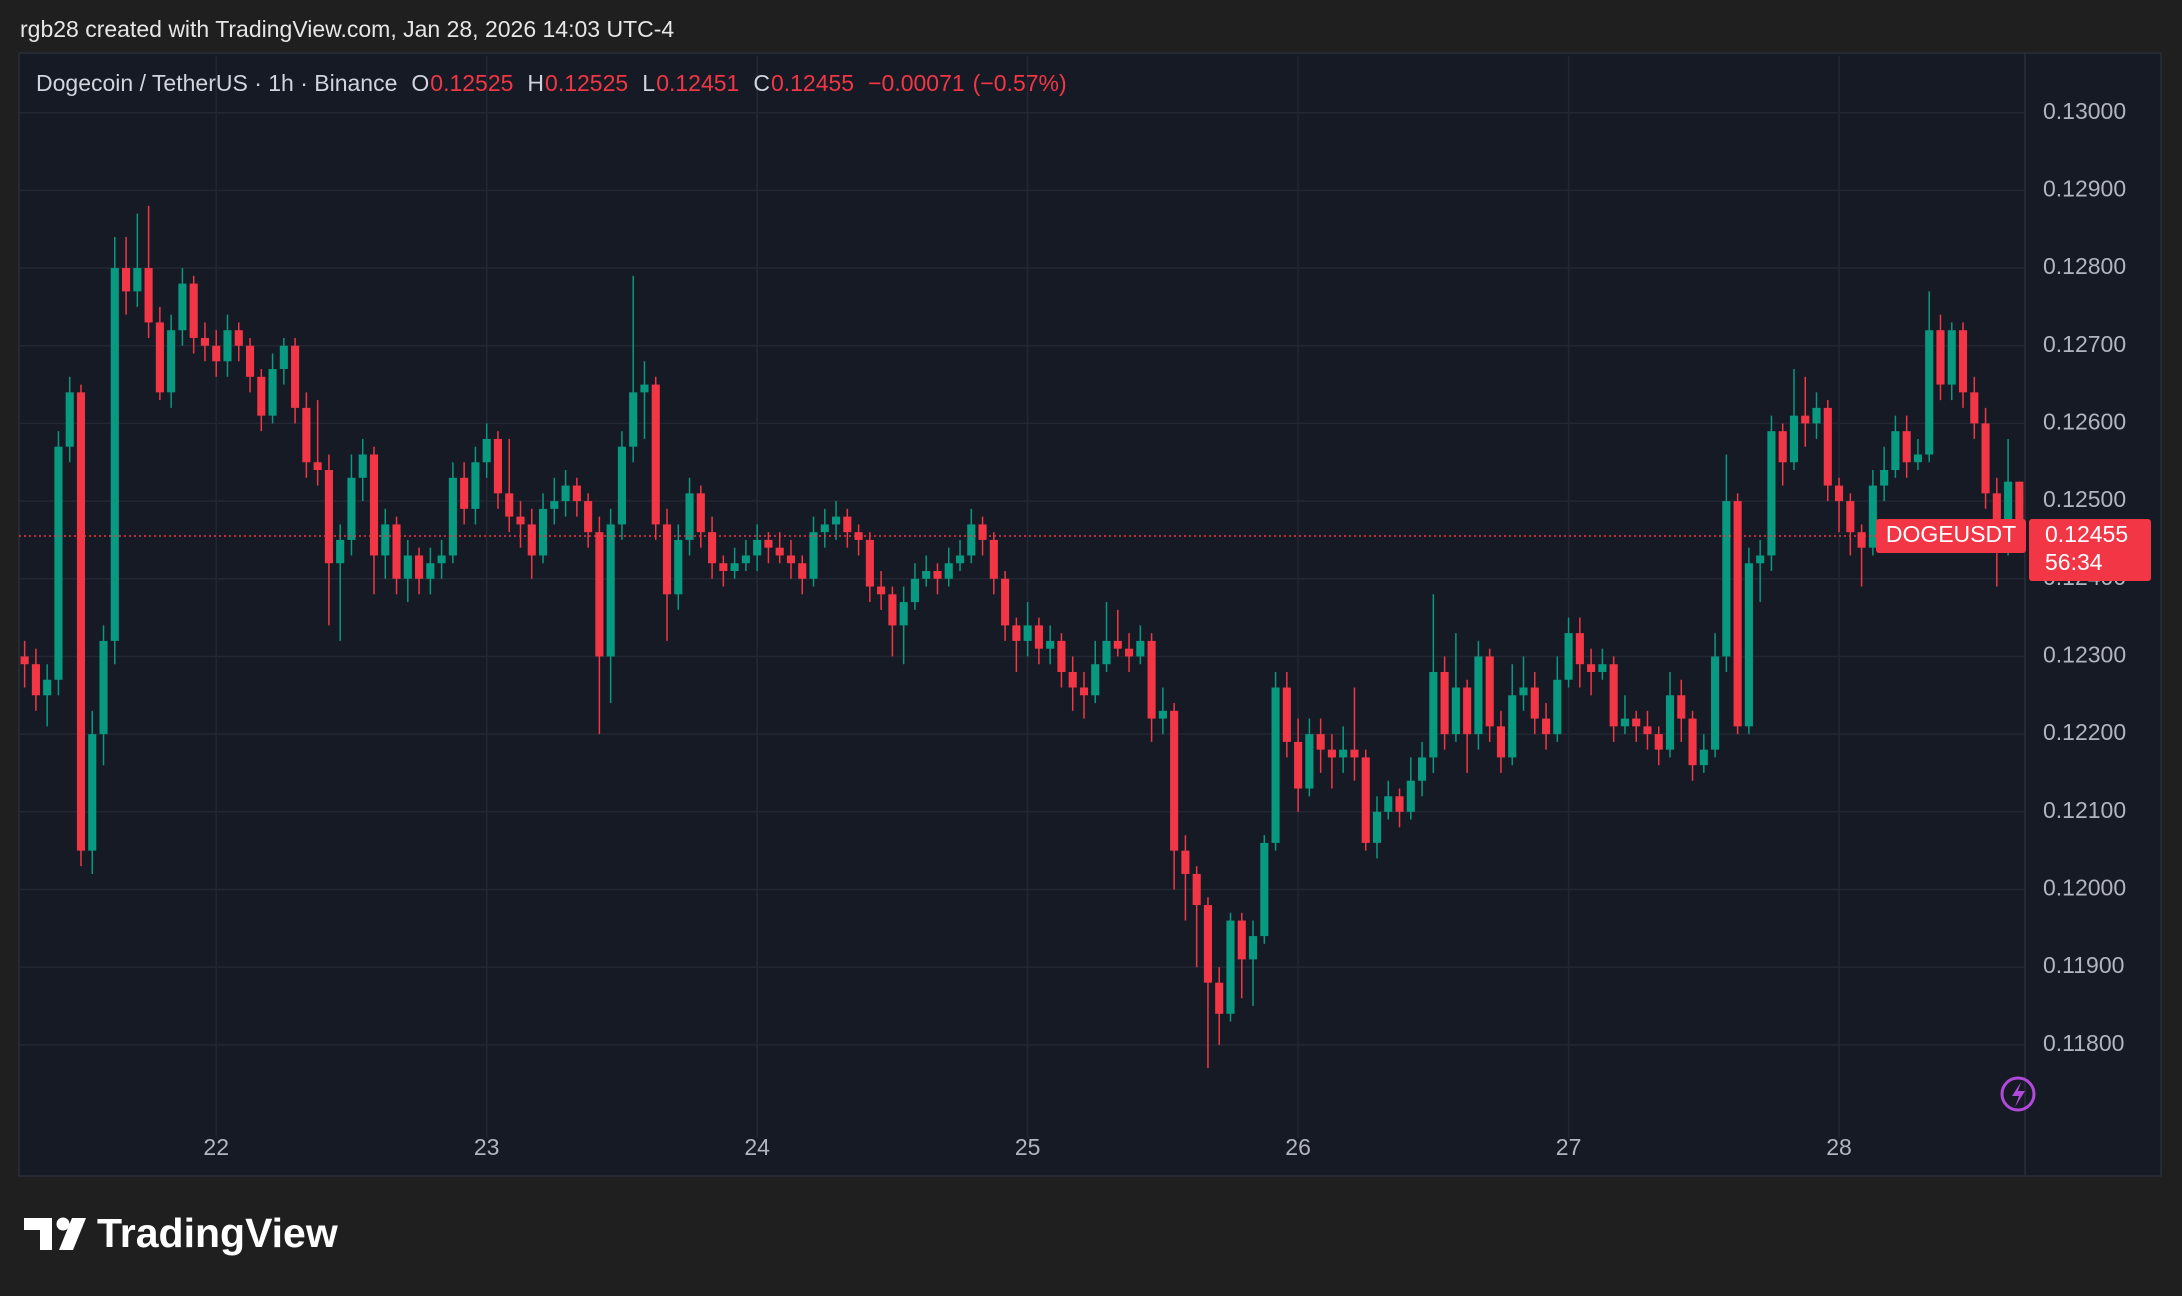 Image resolution: width=2182 pixels, height=1296 pixels. I want to click on symbol-label: DOGEUSDT, so click(1951, 534).